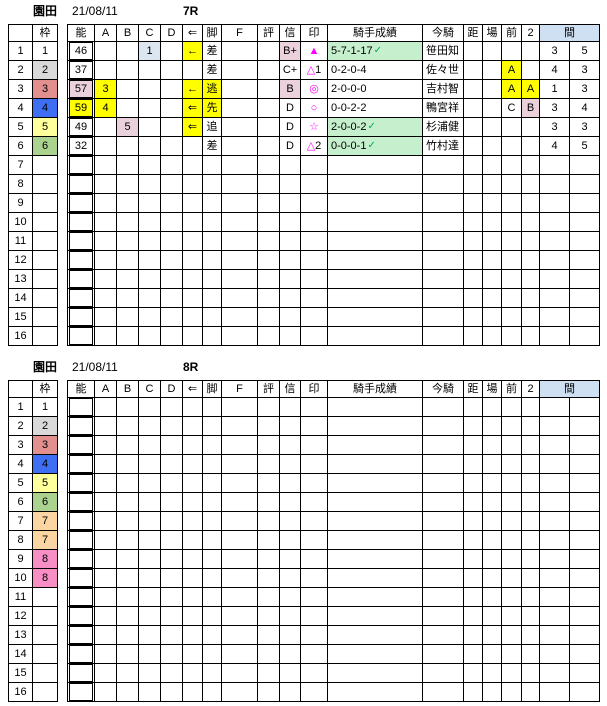 This screenshot has height=706, width=607. I want to click on cell-ma2: 3, so click(585, 89).